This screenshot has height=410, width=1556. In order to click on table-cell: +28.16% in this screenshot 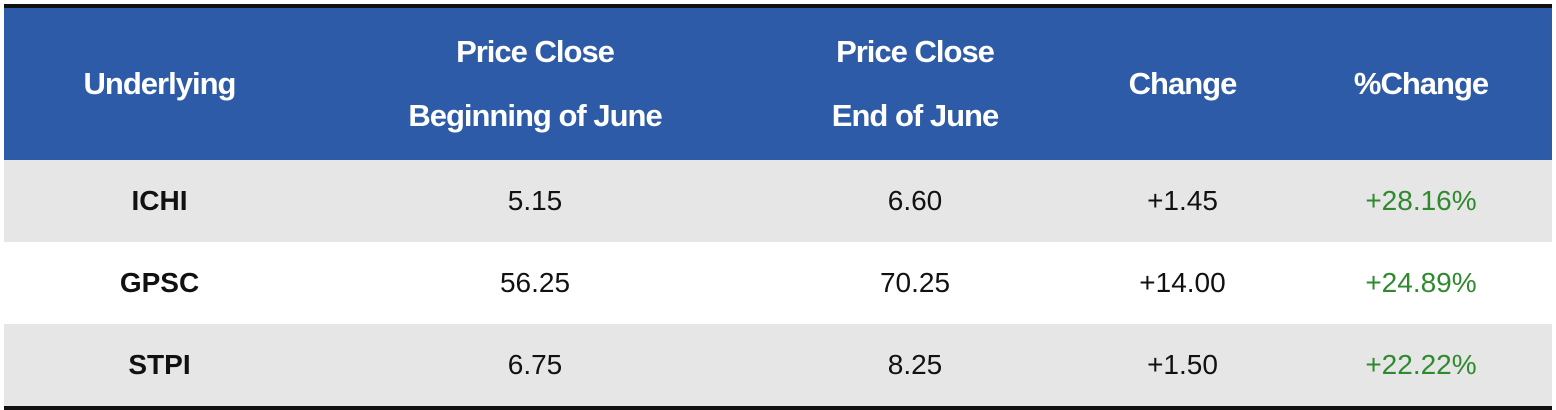, I will do `click(1421, 201)`.